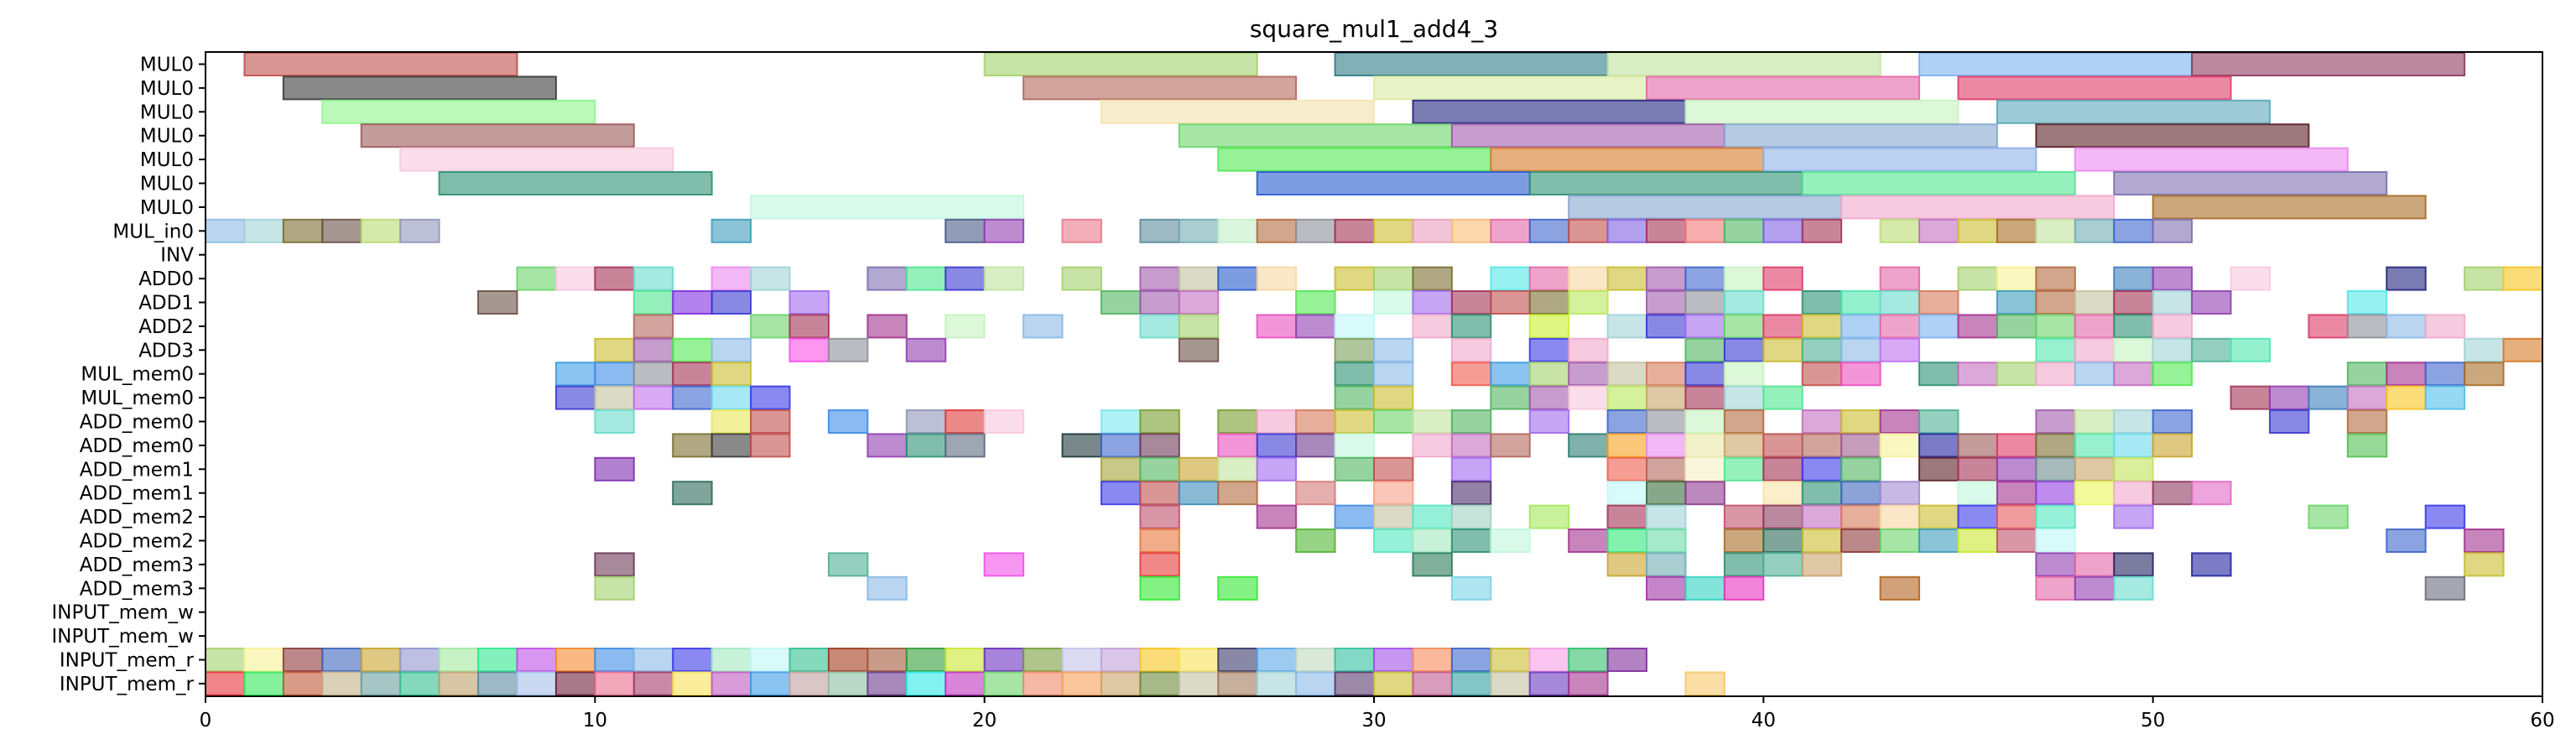 This screenshot has height=755, width=2576. What do you see at coordinates (2153, 721) in the screenshot?
I see `x-tick-label: 50` at bounding box center [2153, 721].